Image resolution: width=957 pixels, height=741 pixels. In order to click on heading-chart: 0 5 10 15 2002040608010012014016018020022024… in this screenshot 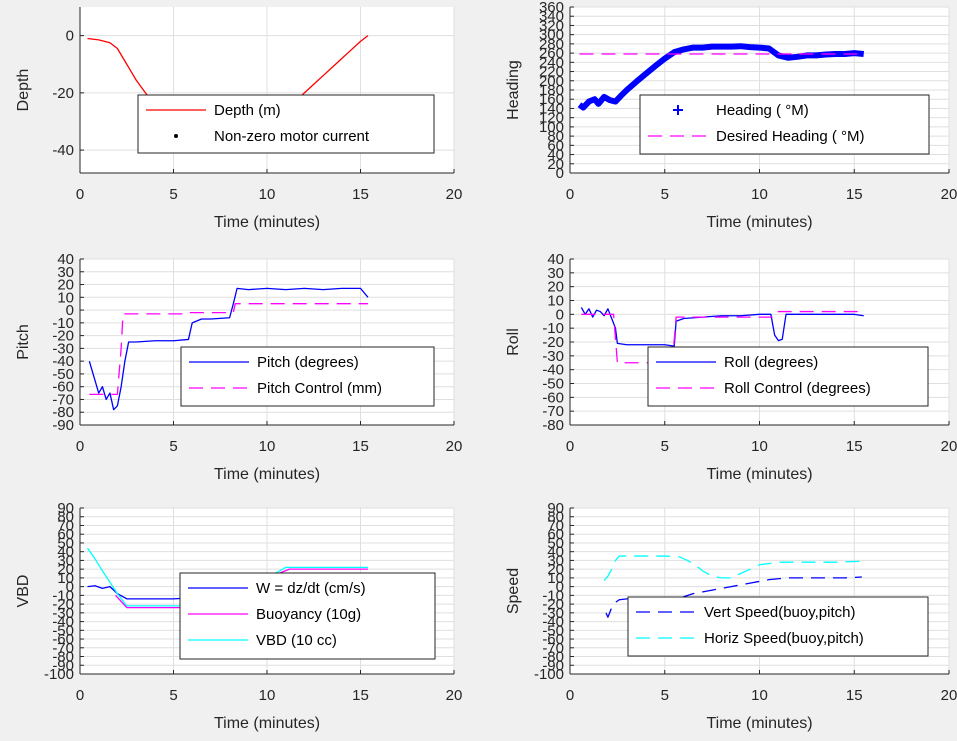, I will do `click(731, 115)`.